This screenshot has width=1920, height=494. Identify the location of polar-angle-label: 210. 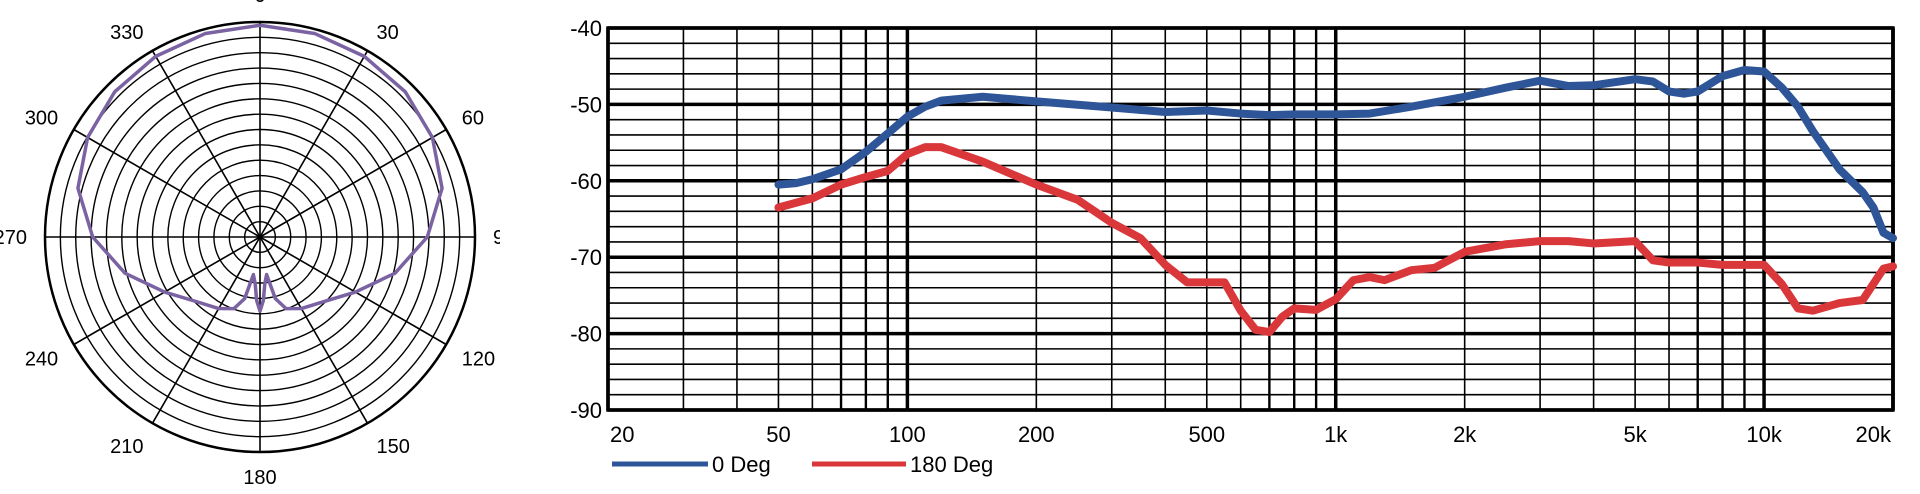
(126, 447).